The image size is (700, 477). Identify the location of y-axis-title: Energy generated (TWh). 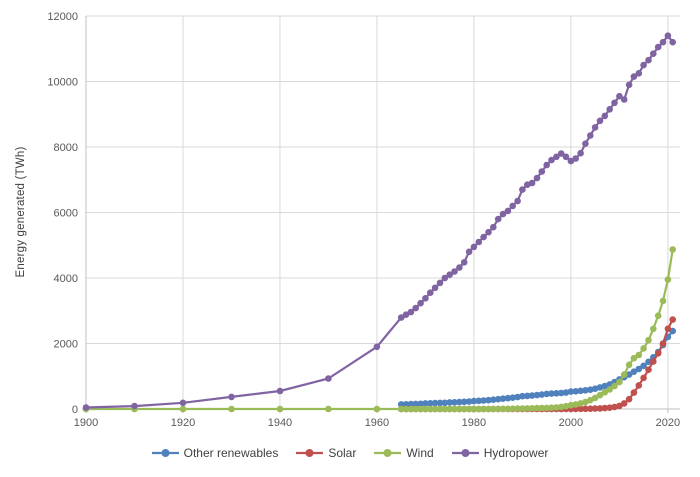
(21, 212).